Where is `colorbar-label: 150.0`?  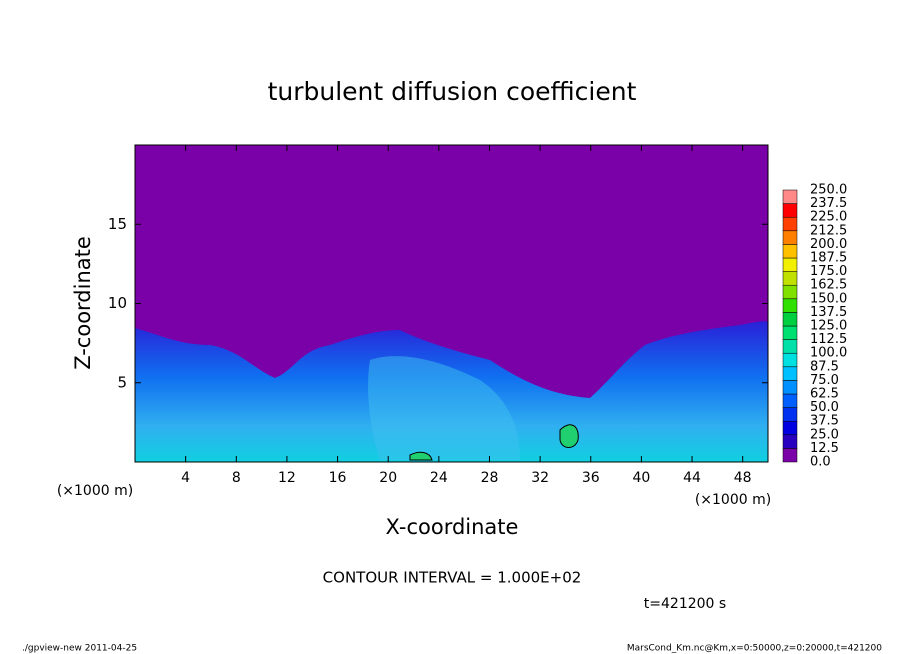
colorbar-label: 150.0 is located at coordinates (828, 298).